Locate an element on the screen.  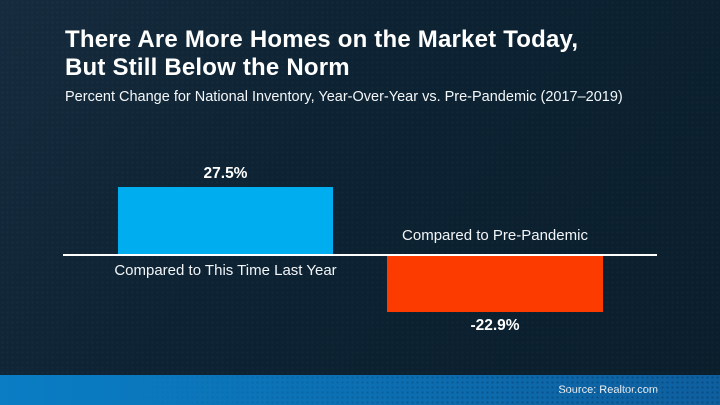
footer-band: Source: Realtor.com is located at coordinates (360, 390).